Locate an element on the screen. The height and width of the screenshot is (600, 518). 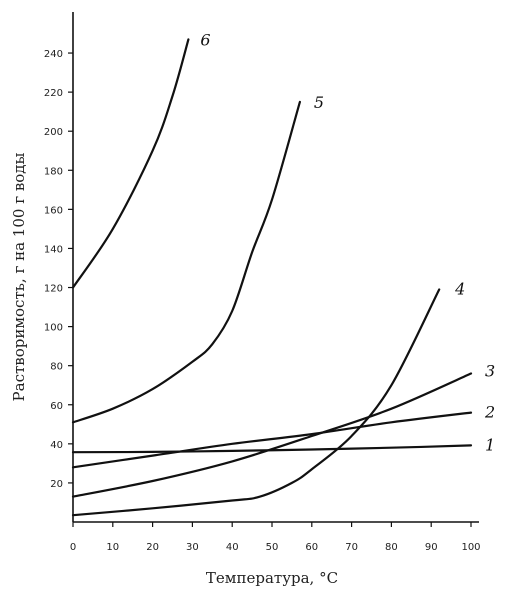
series-label-3: 3 is located at coordinates (490, 370).